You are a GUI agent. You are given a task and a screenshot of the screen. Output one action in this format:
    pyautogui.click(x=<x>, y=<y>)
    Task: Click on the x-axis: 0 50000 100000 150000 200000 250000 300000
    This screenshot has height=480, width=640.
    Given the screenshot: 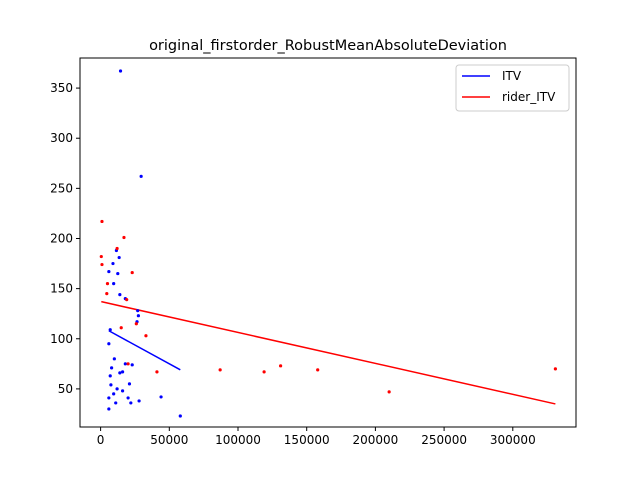 What is the action you would take?
    pyautogui.click(x=316, y=437)
    